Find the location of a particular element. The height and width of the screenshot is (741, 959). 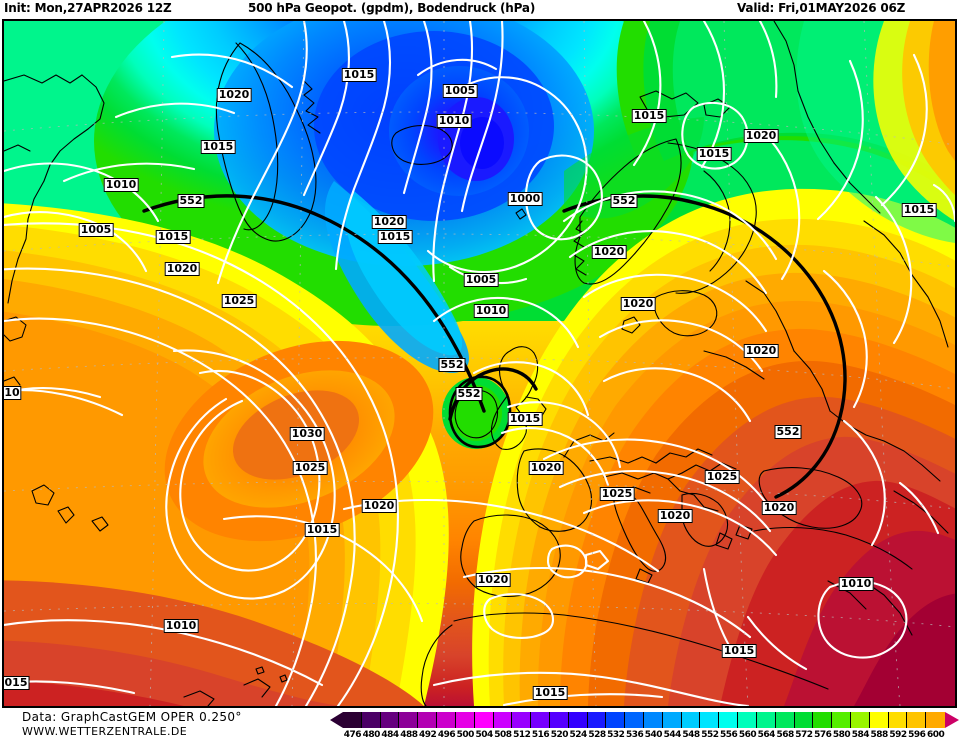

colorbar-tick: 540 is located at coordinates (653, 735).